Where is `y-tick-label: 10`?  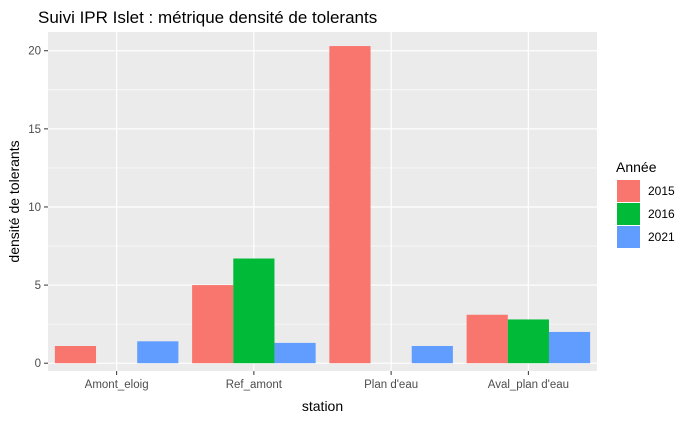 y-tick-label: 10 is located at coordinates (34, 208).